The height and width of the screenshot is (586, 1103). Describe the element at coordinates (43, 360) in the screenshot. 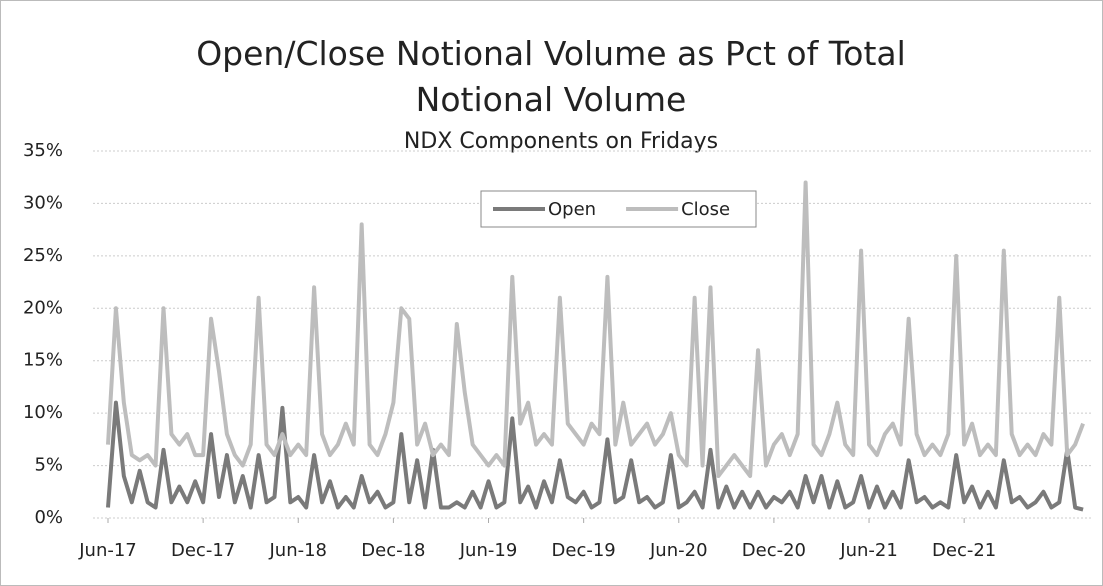

I see `y-tick-label: 15%` at that location.